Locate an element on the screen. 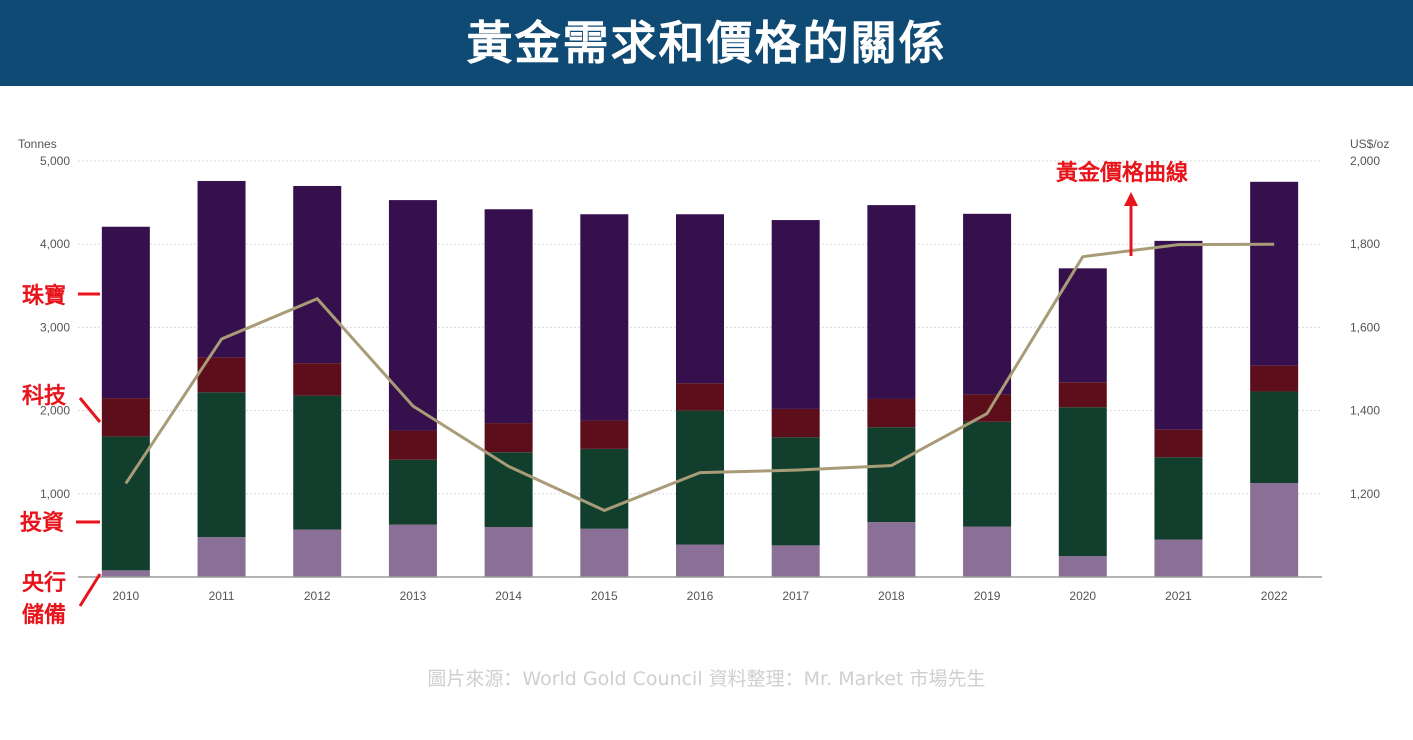 This screenshot has width=1413, height=740. annotation-investment: 投資 is located at coordinates (42, 523).